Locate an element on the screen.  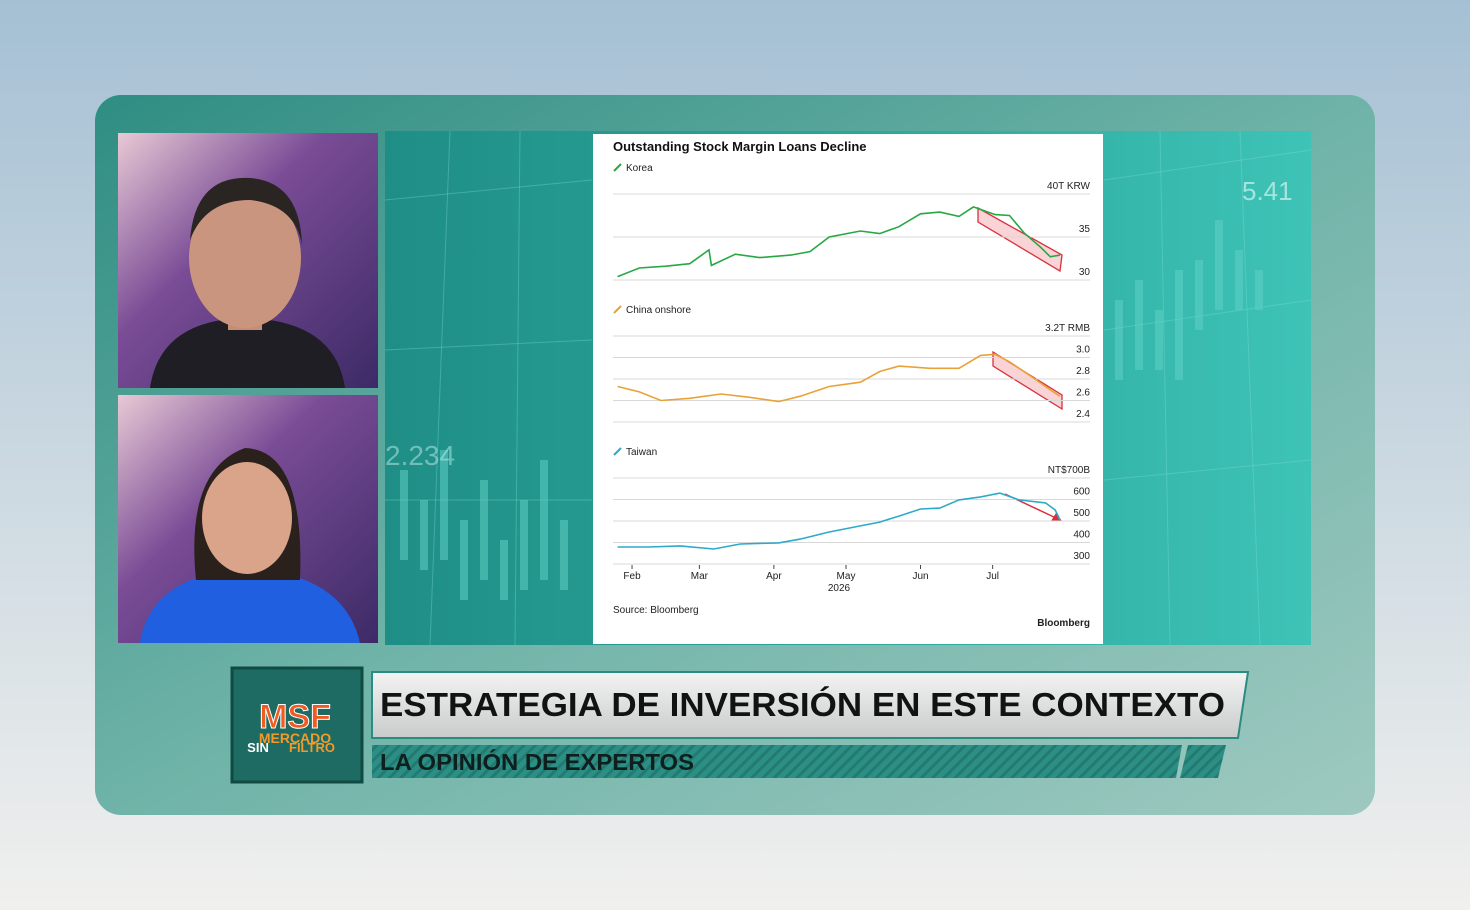
decor-label: 5.41 is located at coordinates (1267, 191).